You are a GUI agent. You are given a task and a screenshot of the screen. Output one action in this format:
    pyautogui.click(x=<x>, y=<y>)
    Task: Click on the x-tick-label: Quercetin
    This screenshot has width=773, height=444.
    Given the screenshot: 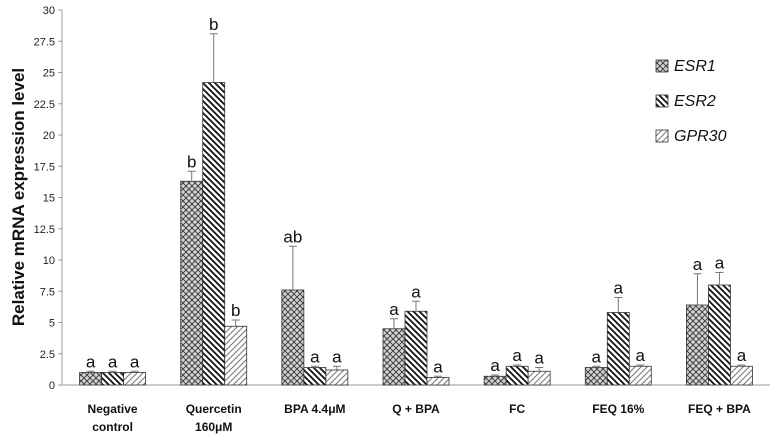 What is the action you would take?
    pyautogui.click(x=214, y=409)
    